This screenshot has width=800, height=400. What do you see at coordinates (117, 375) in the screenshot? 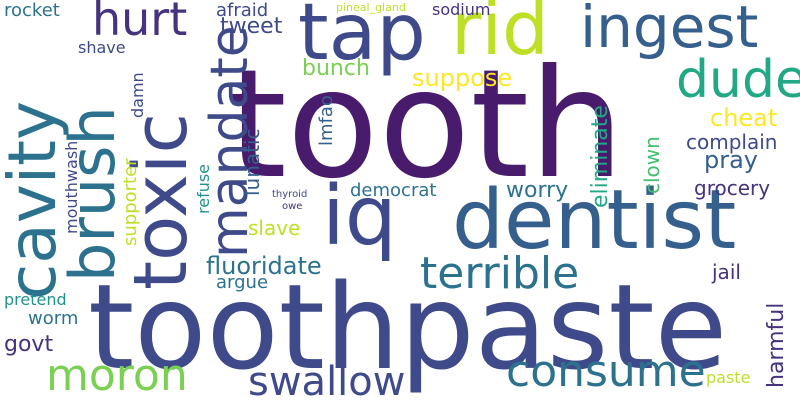
I see `word-moron: moron` at bounding box center [117, 375].